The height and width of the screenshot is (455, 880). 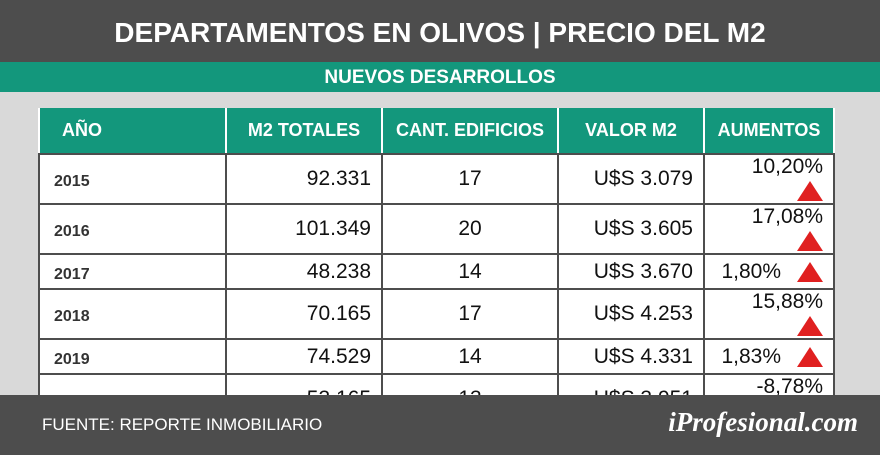 What do you see at coordinates (769, 179) in the screenshot?
I see `table-cell: 10,20%` at bounding box center [769, 179].